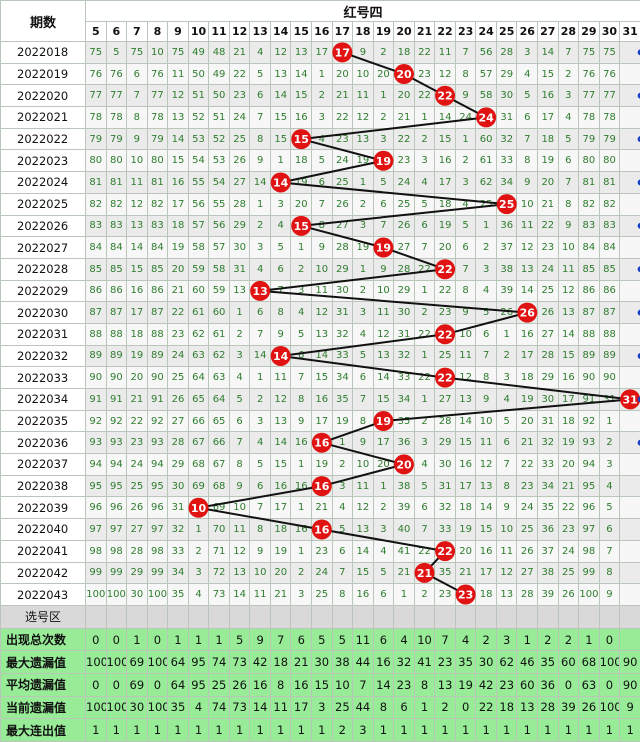 The height and width of the screenshot is (742, 640). What do you see at coordinates (43, 378) in the screenshot?
I see `period-cell: 2022033` at bounding box center [43, 378].